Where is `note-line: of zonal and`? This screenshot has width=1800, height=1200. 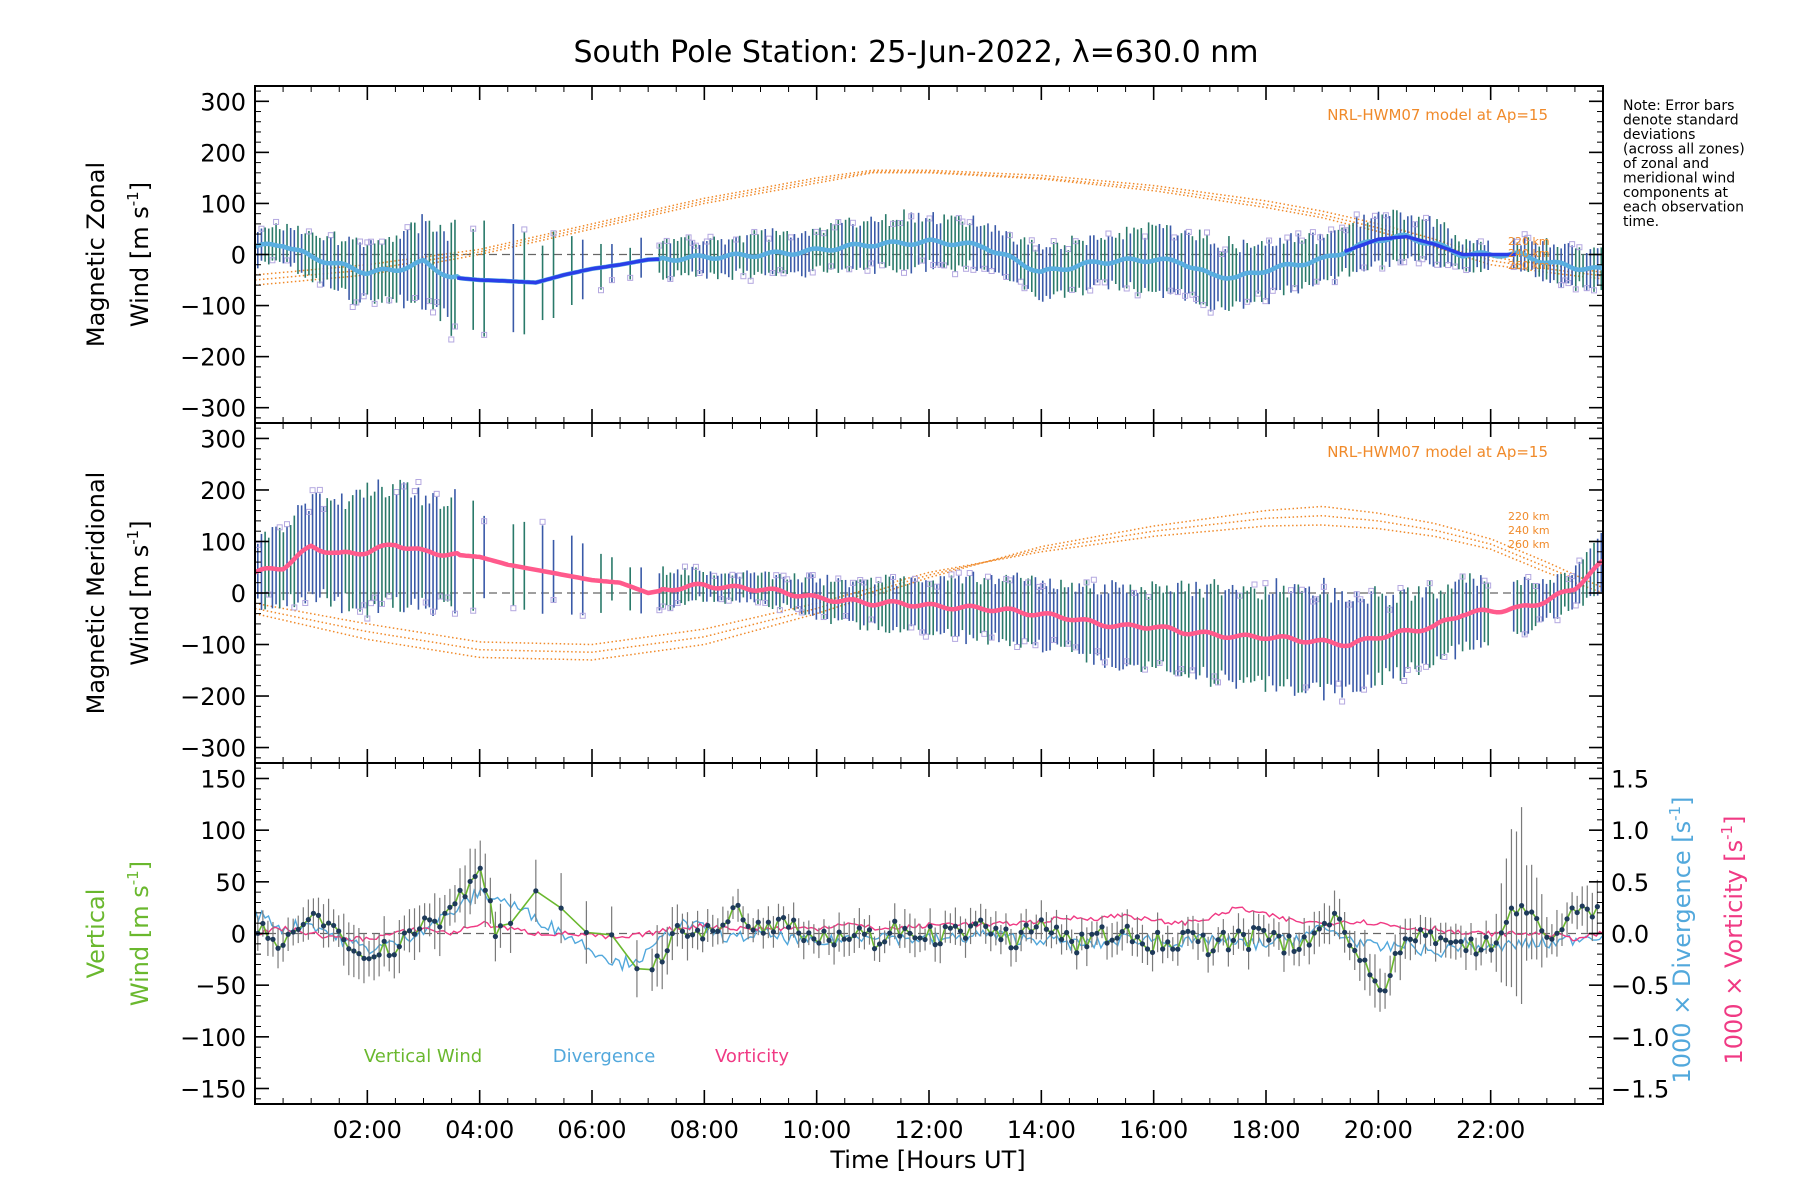 note-line: of zonal and is located at coordinates (1666, 164).